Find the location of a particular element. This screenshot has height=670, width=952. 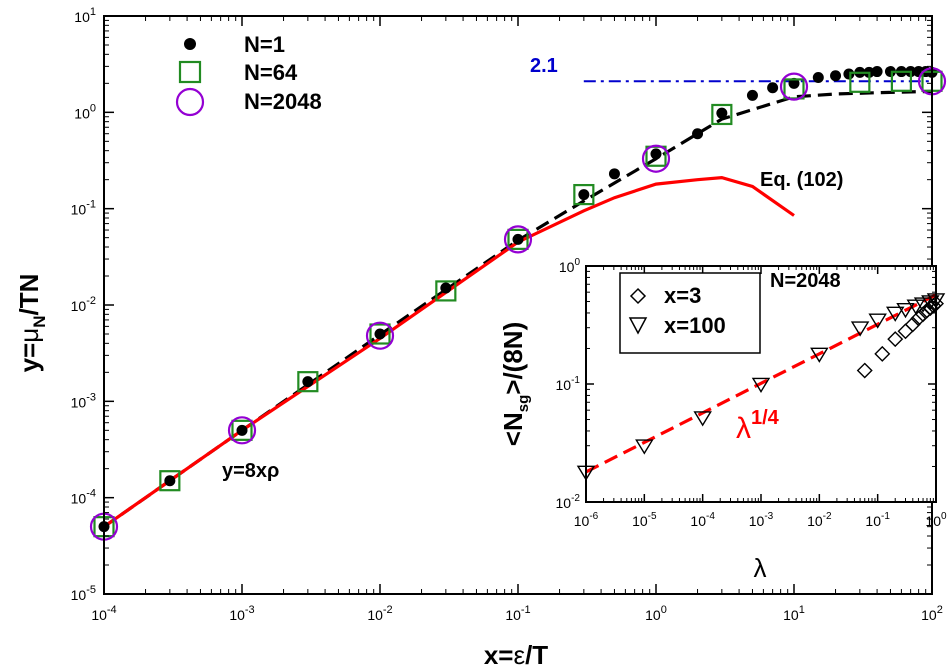

inset-fit-label: λ1/4 is located at coordinates (758, 426).